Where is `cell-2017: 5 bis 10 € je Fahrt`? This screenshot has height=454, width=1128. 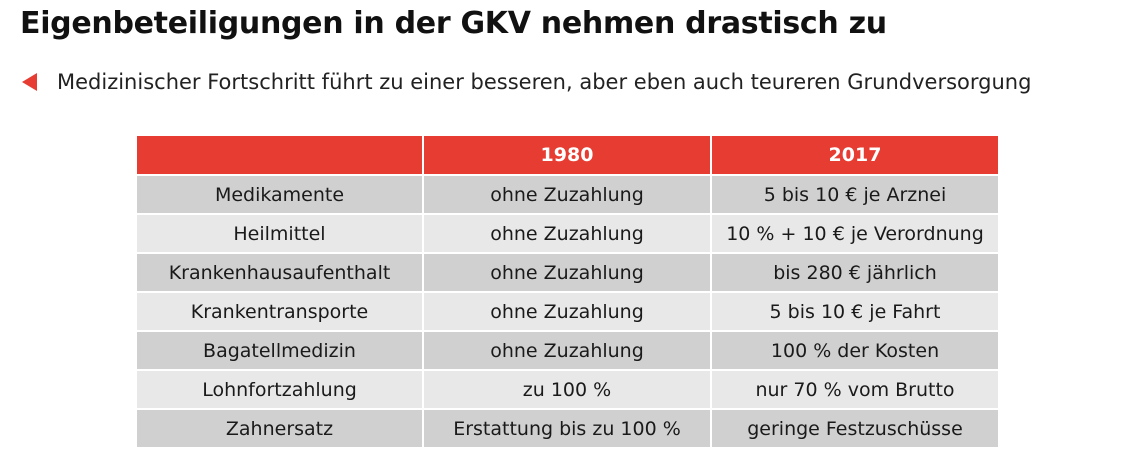
cell-2017: 5 bis 10 € je Fahrt is located at coordinates (854, 312).